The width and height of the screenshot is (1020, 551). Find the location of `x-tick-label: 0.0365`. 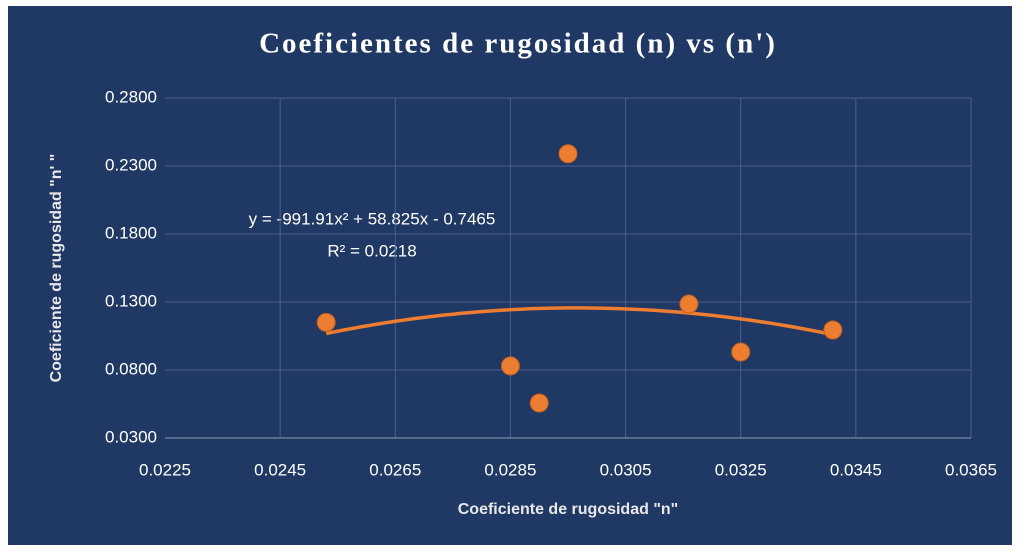

x-tick-label: 0.0365 is located at coordinates (971, 469).